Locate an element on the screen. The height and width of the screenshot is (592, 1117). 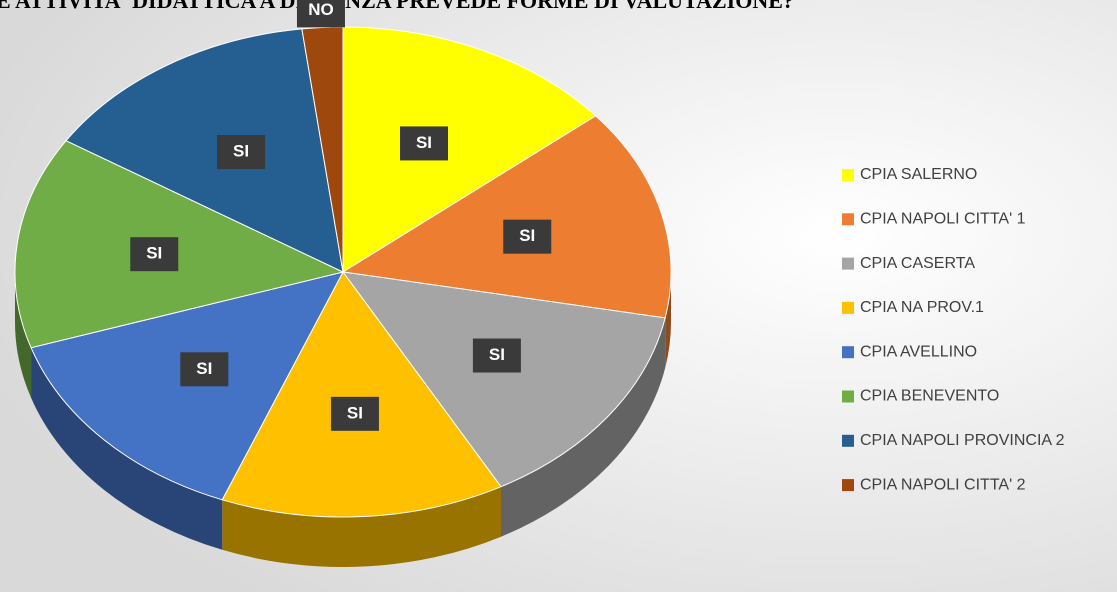
legend-label: CPIA CASERTA is located at coordinates (917, 263).